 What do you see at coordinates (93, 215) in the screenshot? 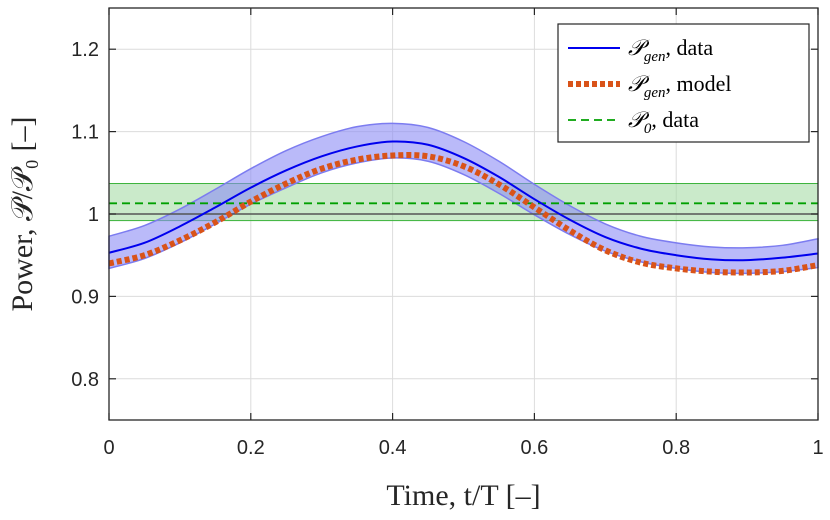
I see `y-tick-label: 1` at bounding box center [93, 215].